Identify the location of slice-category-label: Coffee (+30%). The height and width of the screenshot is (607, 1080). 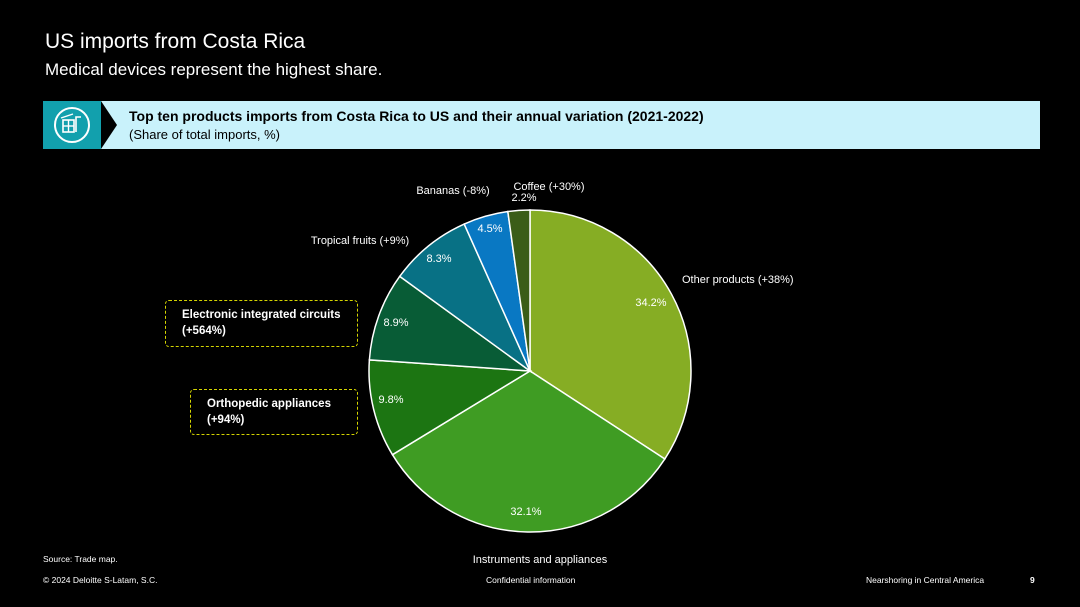
(548, 187).